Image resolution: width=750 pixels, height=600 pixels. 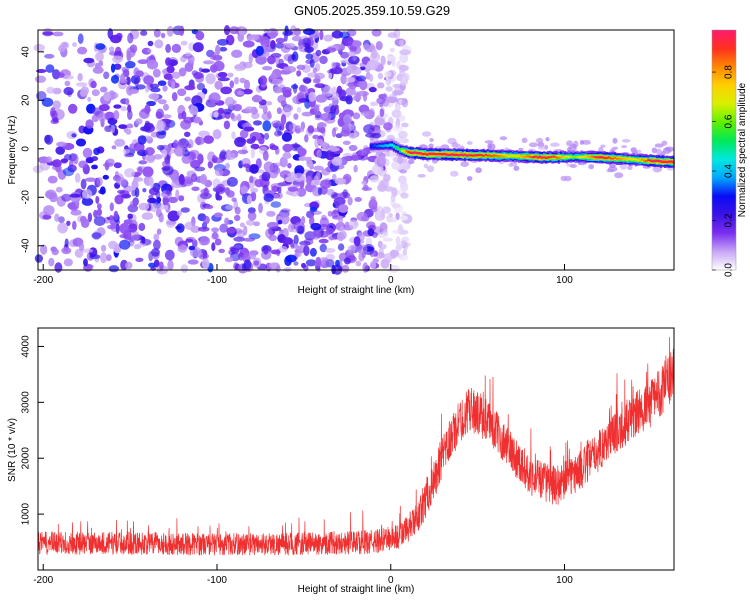 What do you see at coordinates (26, 100) in the screenshot?
I see `y-tick-label: 20` at bounding box center [26, 100].